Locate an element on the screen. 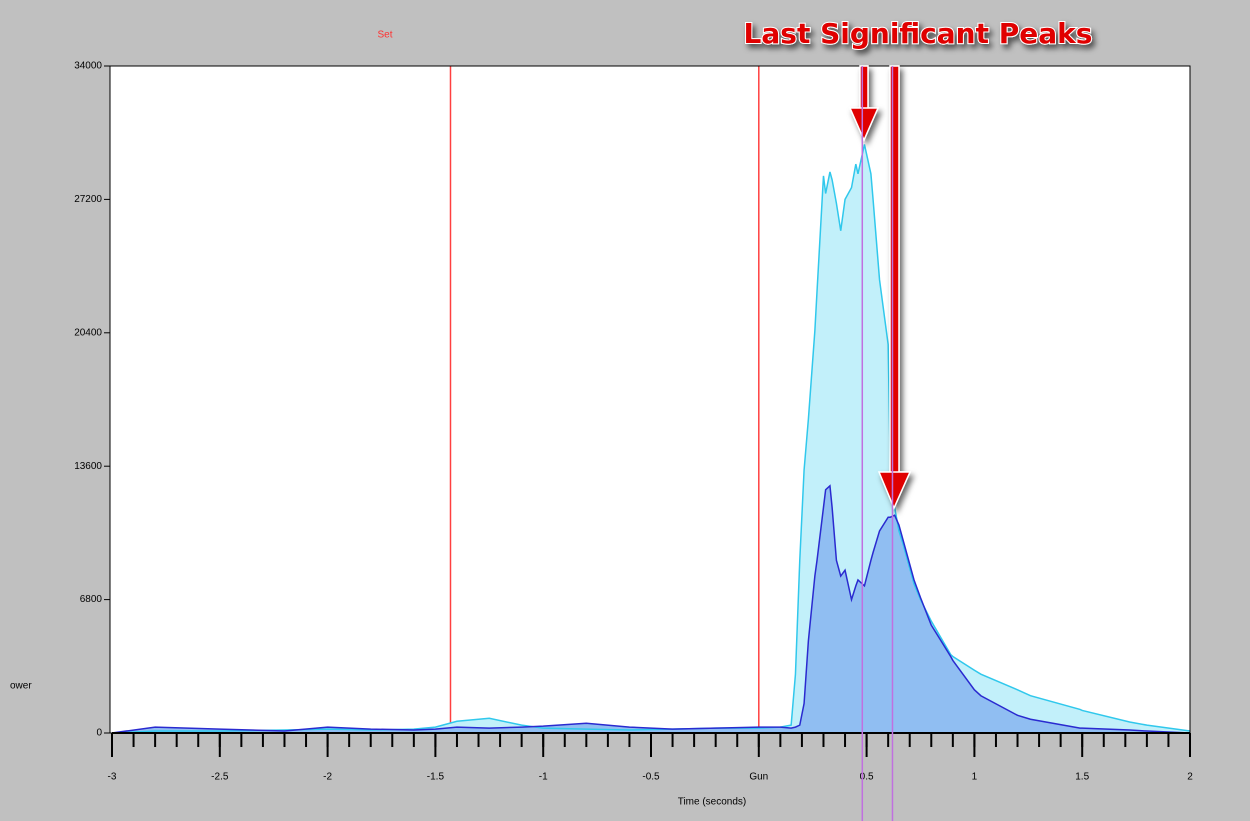  y-tick-label: 13600 is located at coordinates (88, 466).